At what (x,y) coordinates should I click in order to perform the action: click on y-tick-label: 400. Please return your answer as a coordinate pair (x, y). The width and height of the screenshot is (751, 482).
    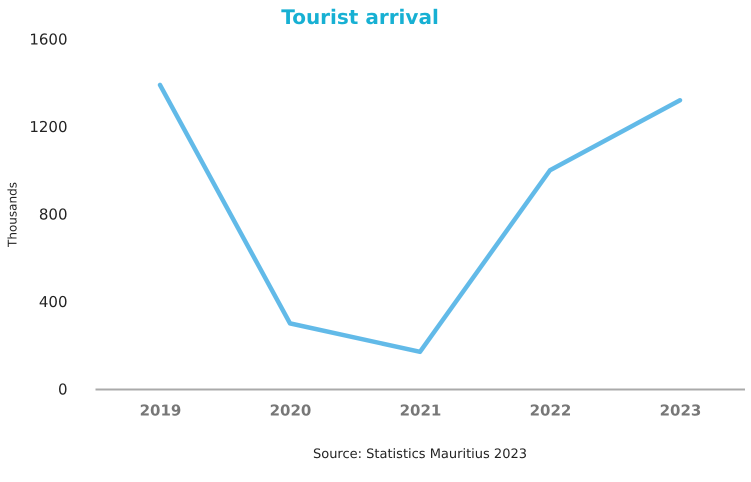
    Looking at the image, I should click on (53, 302).